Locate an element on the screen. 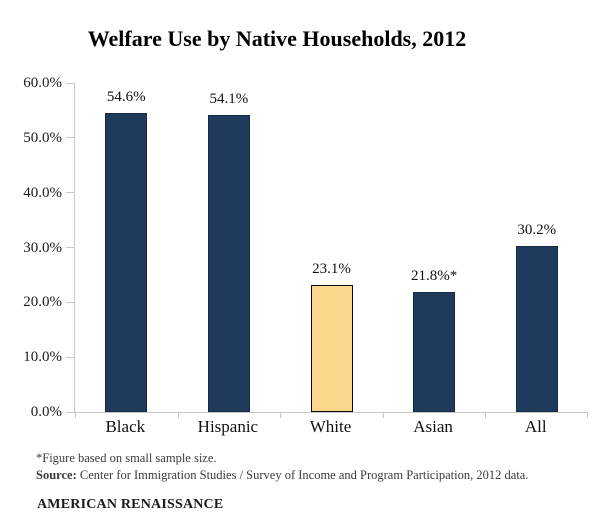 This screenshot has height=525, width=600. footnote-small-sample: *Figure based on small sample size. is located at coordinates (126, 458).